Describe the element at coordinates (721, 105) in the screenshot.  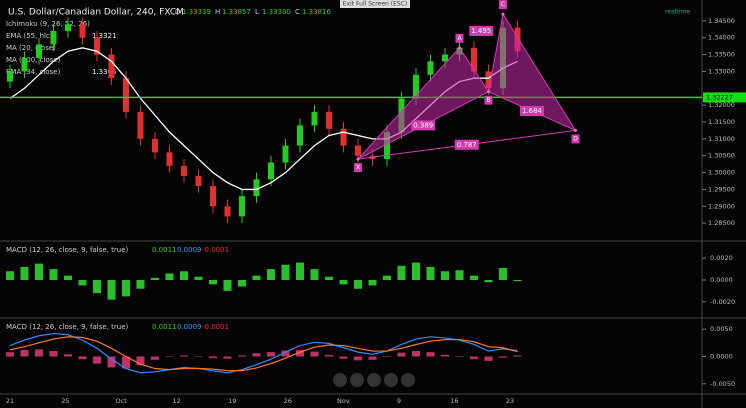
I see `y-tick-label: 1.32000` at that location.